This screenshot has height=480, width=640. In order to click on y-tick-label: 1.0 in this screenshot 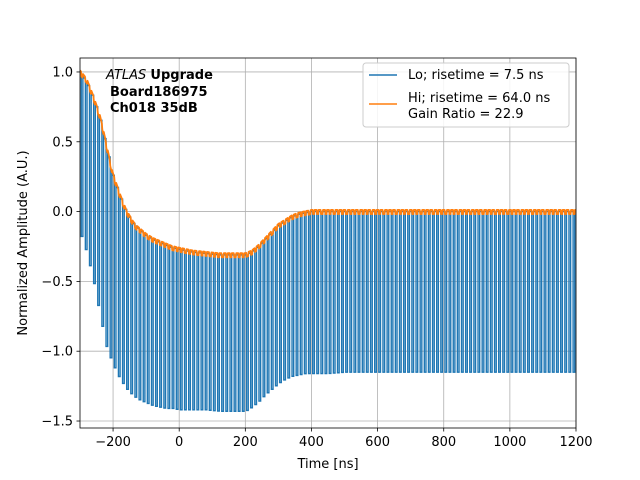, I will do `click(62, 72)`.